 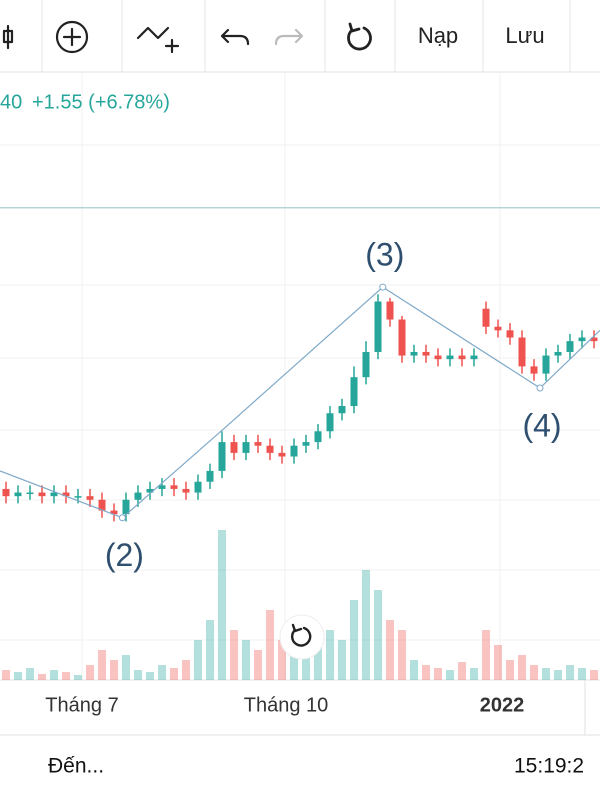 I want to click on reset-view-button, so click(x=302, y=637).